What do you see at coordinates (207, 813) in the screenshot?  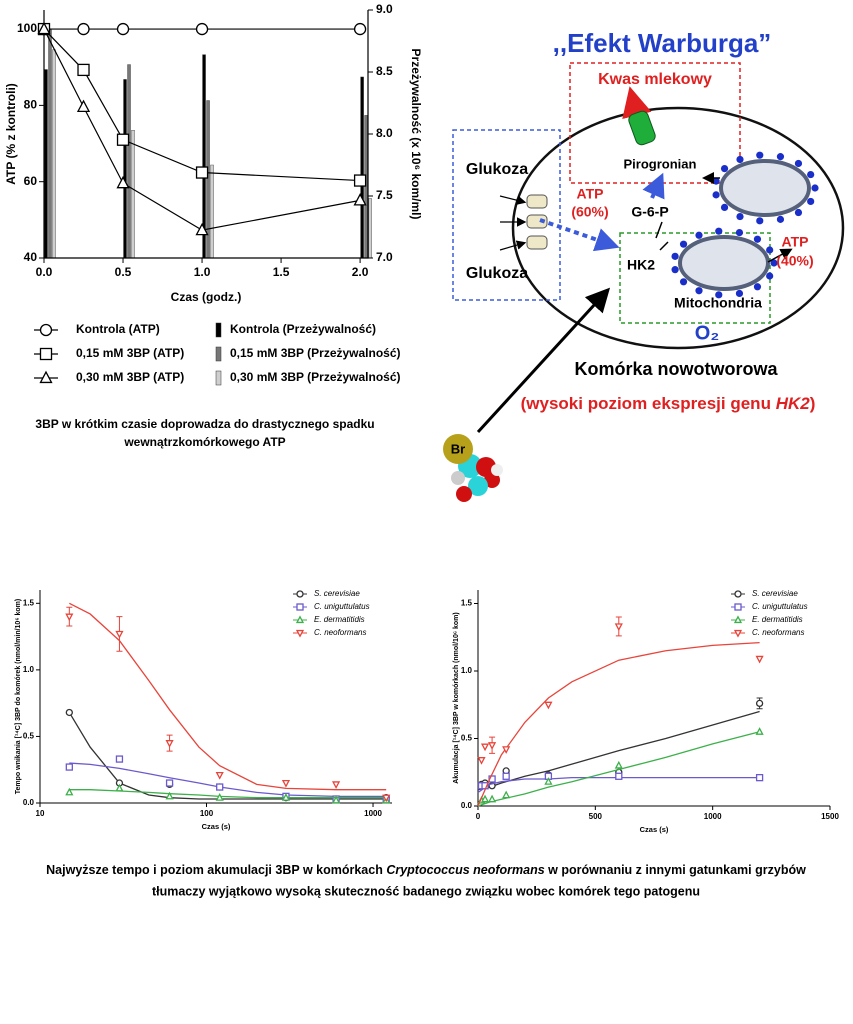 I see `x-tick-label: 100` at bounding box center [207, 813].